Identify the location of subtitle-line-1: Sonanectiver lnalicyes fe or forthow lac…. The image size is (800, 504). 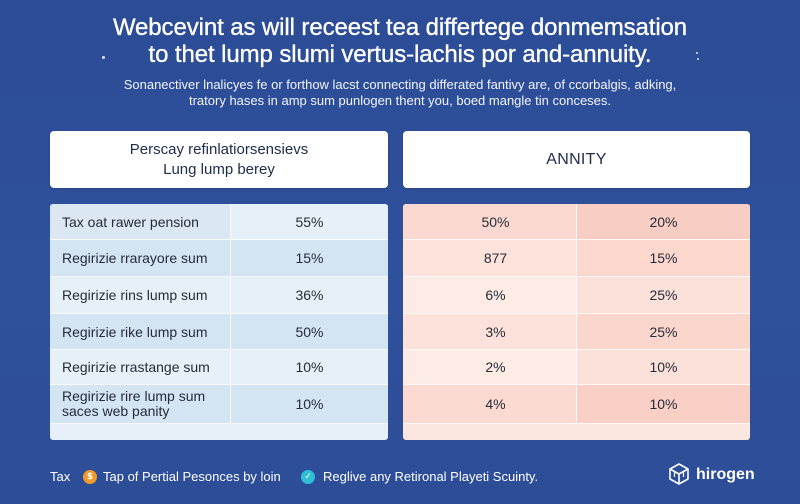
(400, 84).